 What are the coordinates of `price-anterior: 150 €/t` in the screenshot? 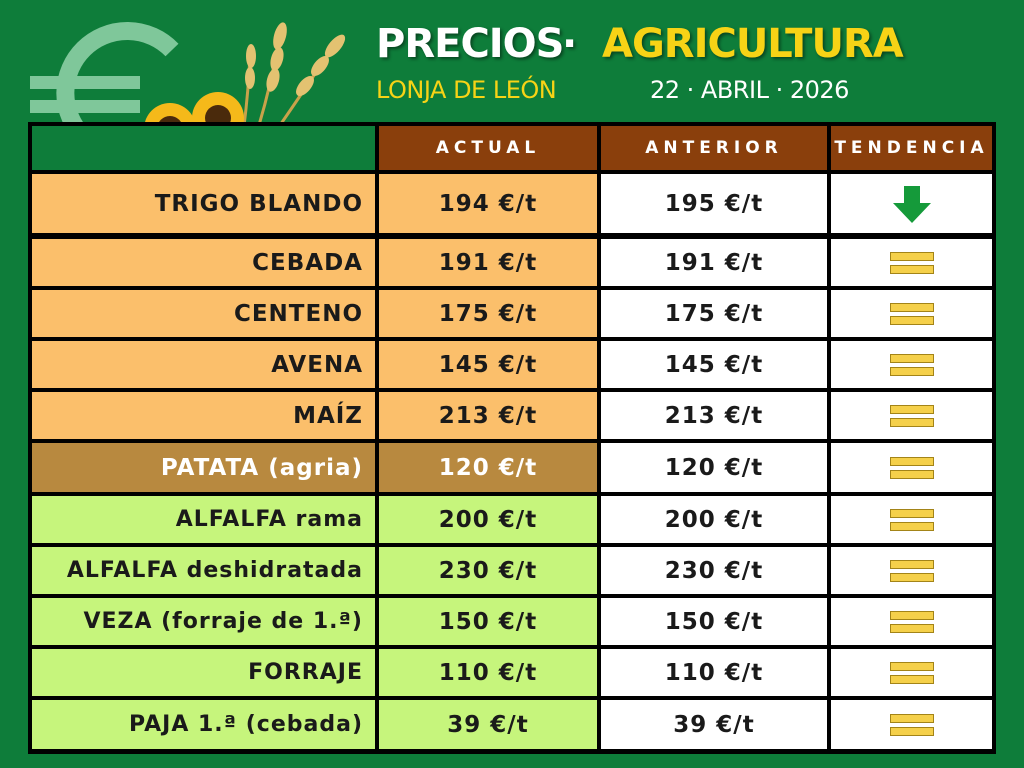 It's located at (714, 621).